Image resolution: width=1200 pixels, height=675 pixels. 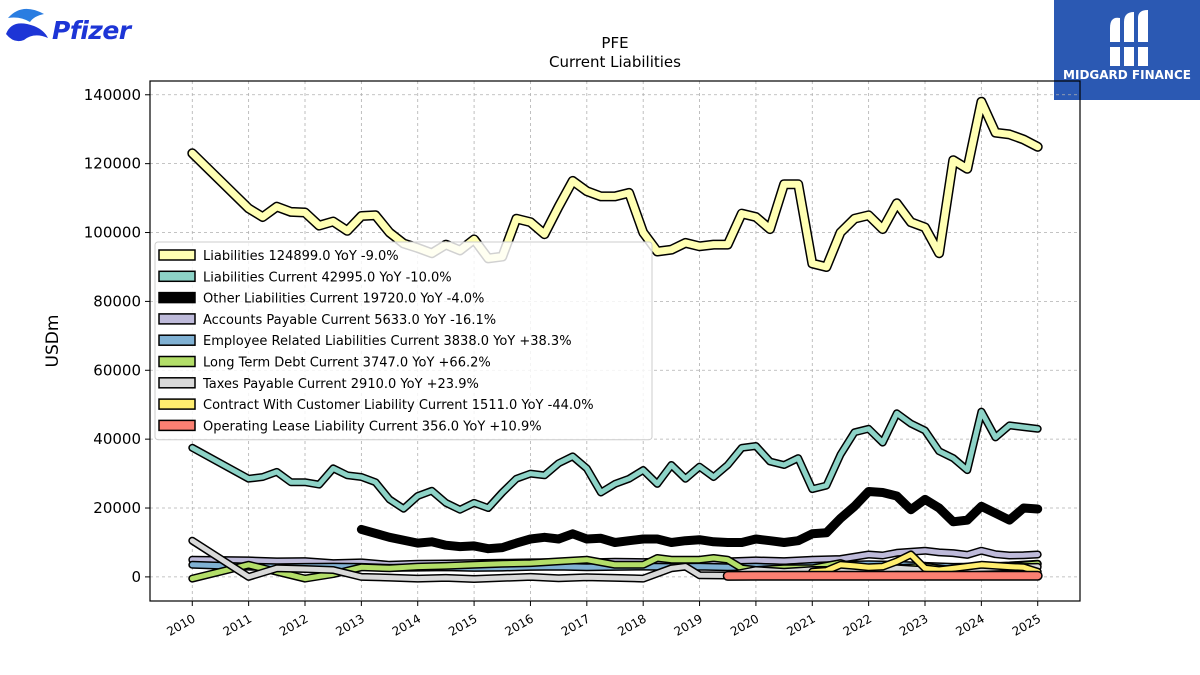 I want to click on y-tick-label: 60000, so click(x=117, y=370).